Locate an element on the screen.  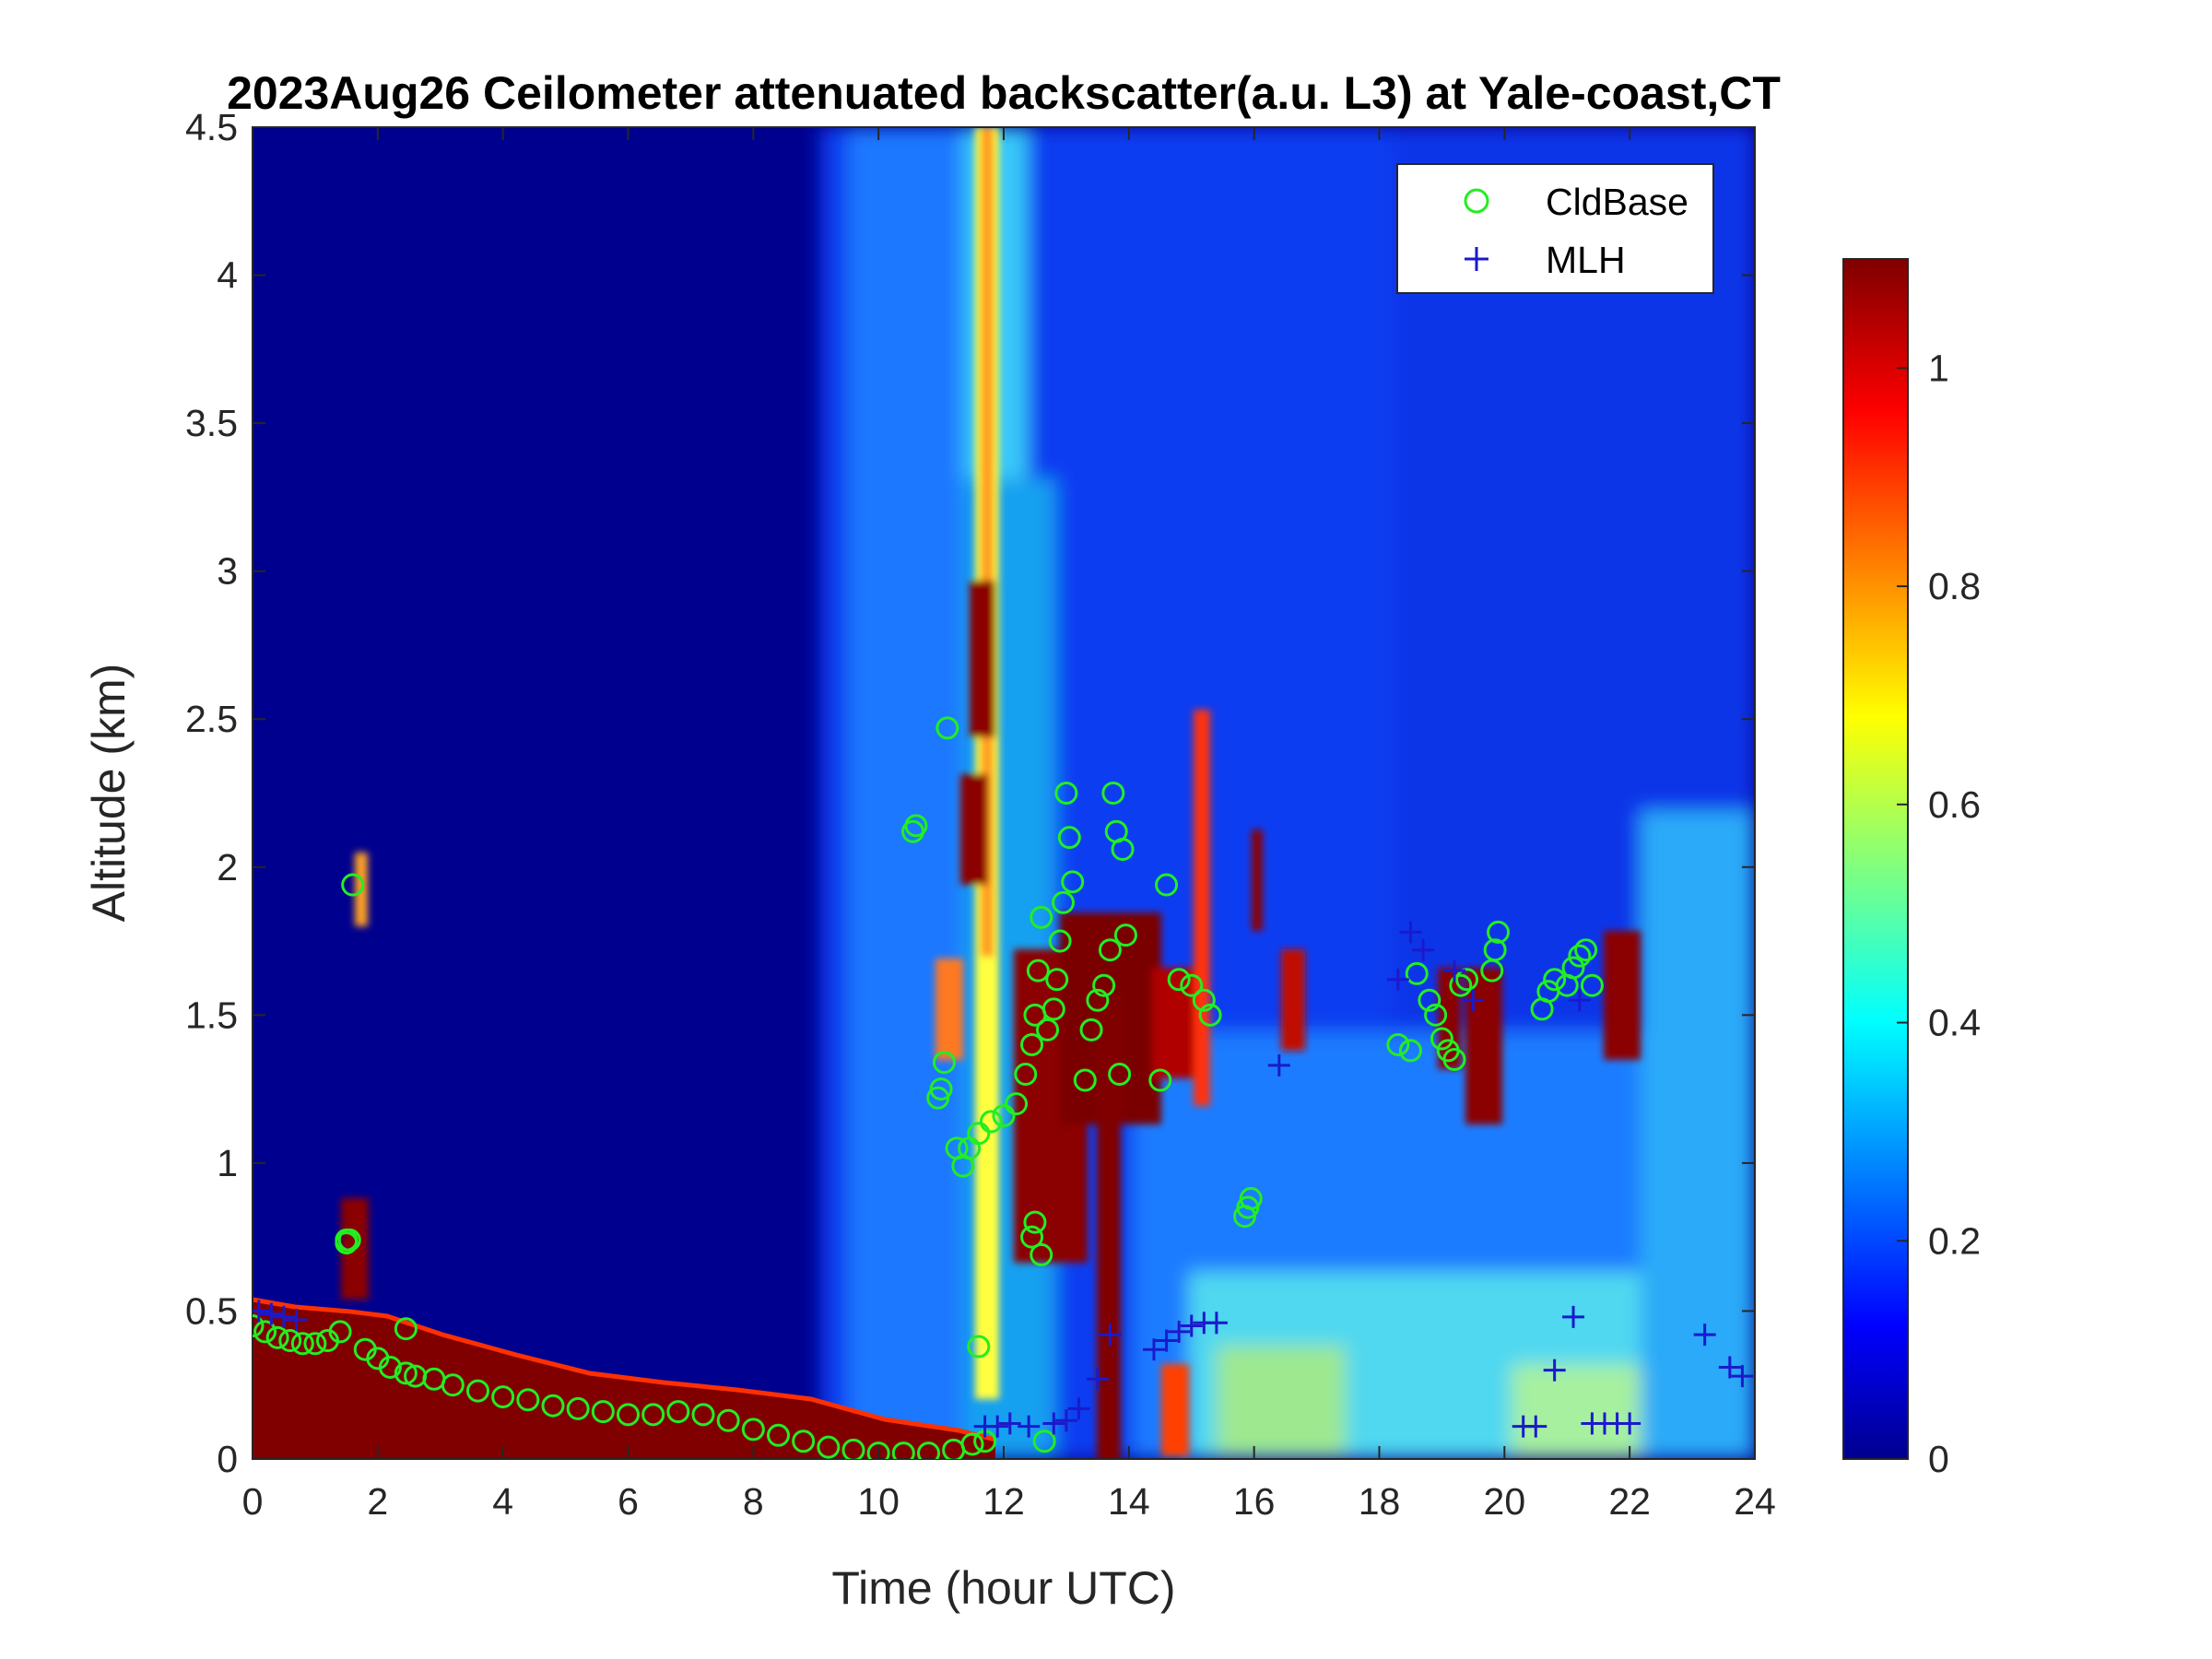
x-tick-label: 0 is located at coordinates (253, 1501).